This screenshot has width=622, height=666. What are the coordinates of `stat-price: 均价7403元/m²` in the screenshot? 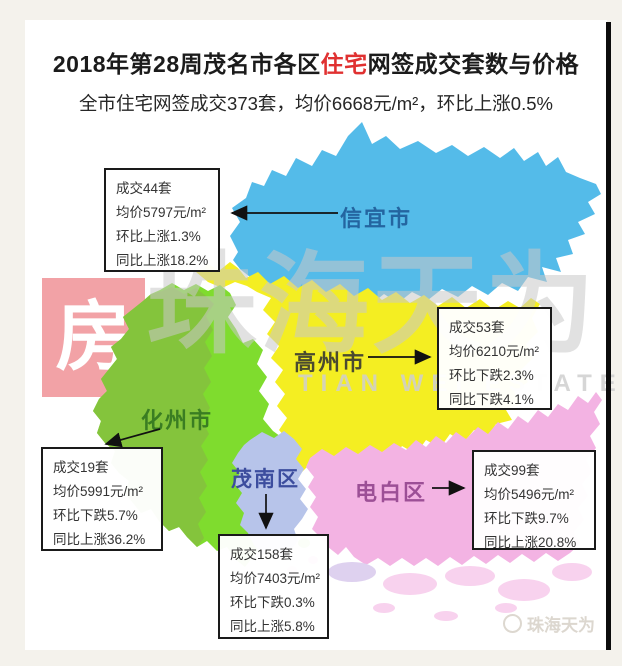 It's located at (275, 578).